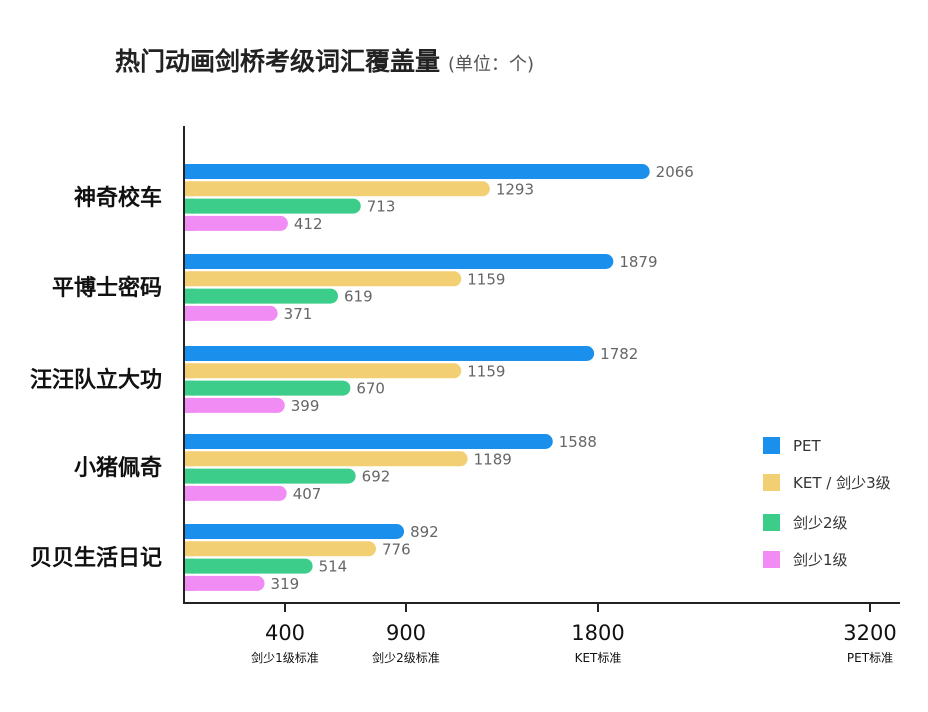  I want to click on data-label: 619, so click(358, 297).